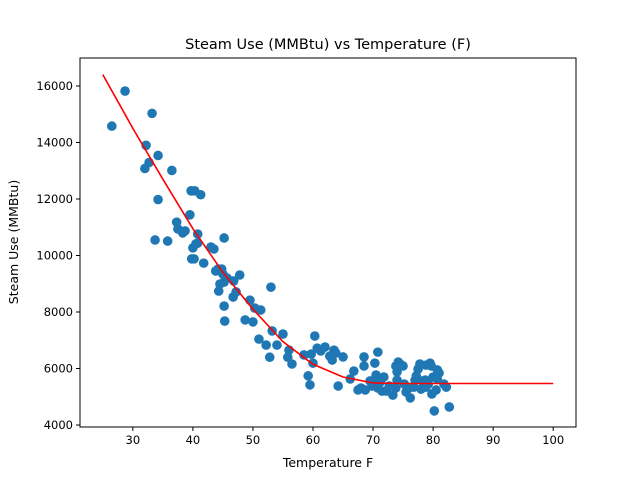 The height and width of the screenshot is (484, 640). Describe the element at coordinates (313, 440) in the screenshot. I see `x-tick-label: 60` at that location.